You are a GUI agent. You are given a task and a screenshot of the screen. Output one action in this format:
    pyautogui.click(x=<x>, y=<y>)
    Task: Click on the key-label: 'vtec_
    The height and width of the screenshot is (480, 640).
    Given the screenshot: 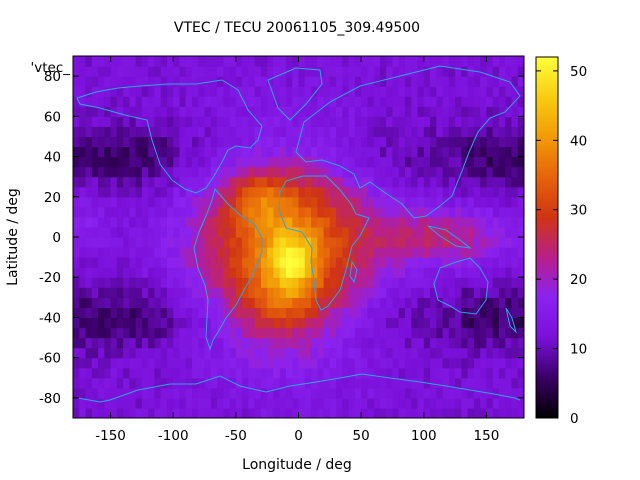 What is the action you would take?
    pyautogui.click(x=51, y=68)
    